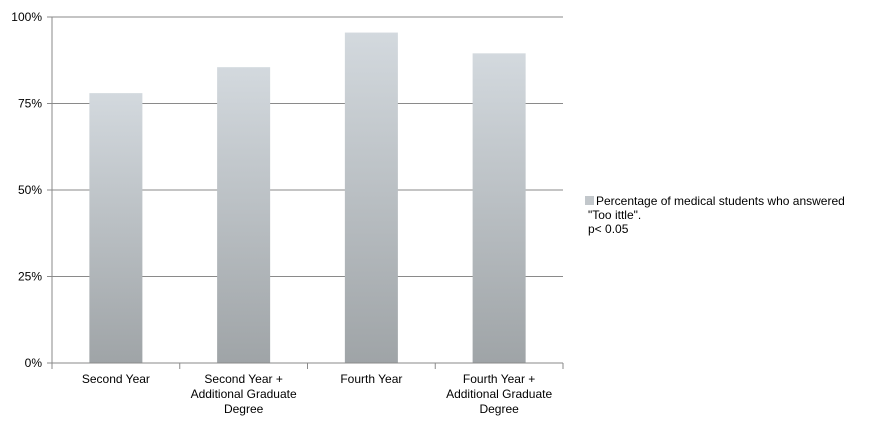  I want to click on x-category-label: Fourth Year + Additional Graduate Degree, so click(499, 394).